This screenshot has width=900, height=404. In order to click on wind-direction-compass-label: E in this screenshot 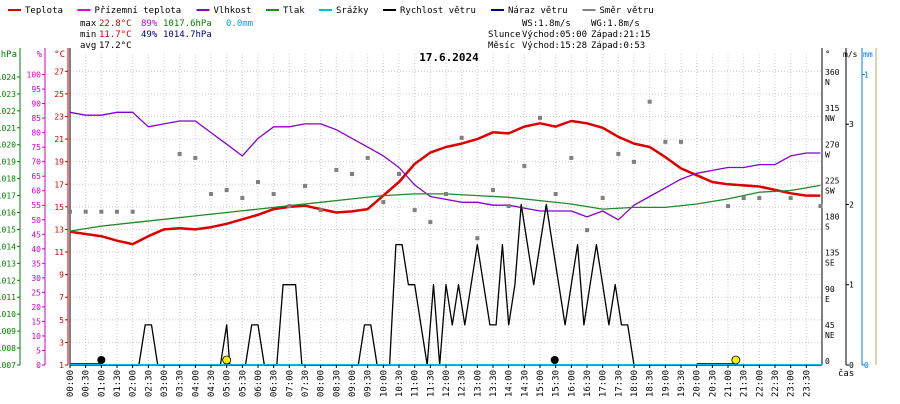, I will do `click(827, 299)`.